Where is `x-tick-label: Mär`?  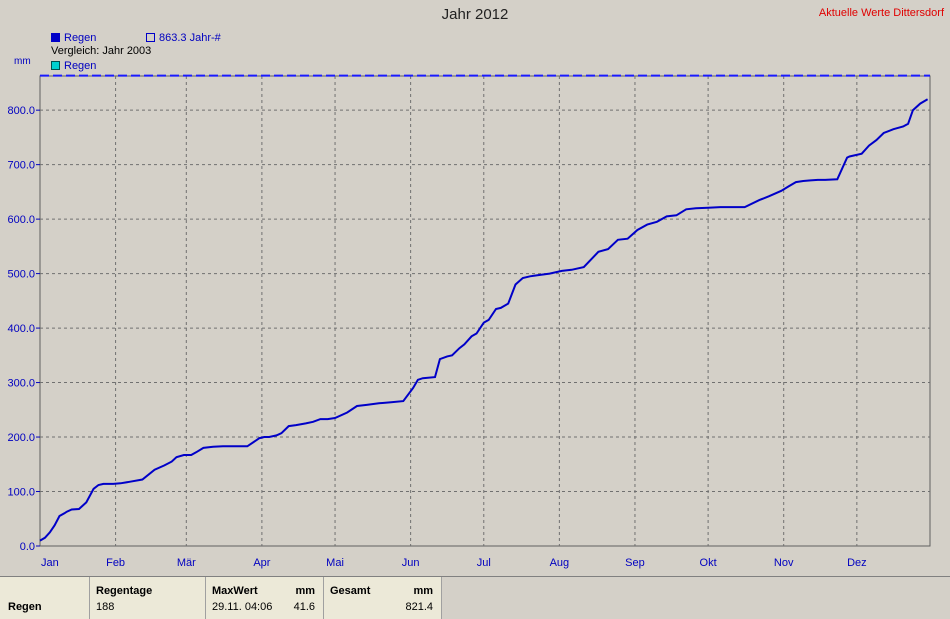 x-tick-label: Mär is located at coordinates (186, 563).